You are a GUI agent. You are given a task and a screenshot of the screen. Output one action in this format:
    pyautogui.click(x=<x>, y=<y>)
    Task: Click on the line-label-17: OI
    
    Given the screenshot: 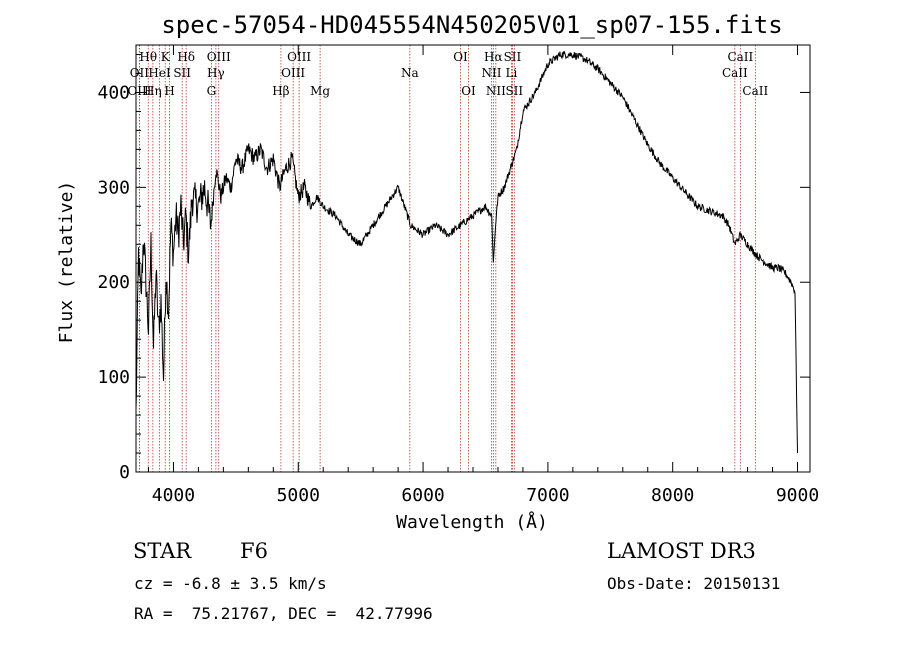 What is the action you would take?
    pyautogui.click(x=460, y=57)
    